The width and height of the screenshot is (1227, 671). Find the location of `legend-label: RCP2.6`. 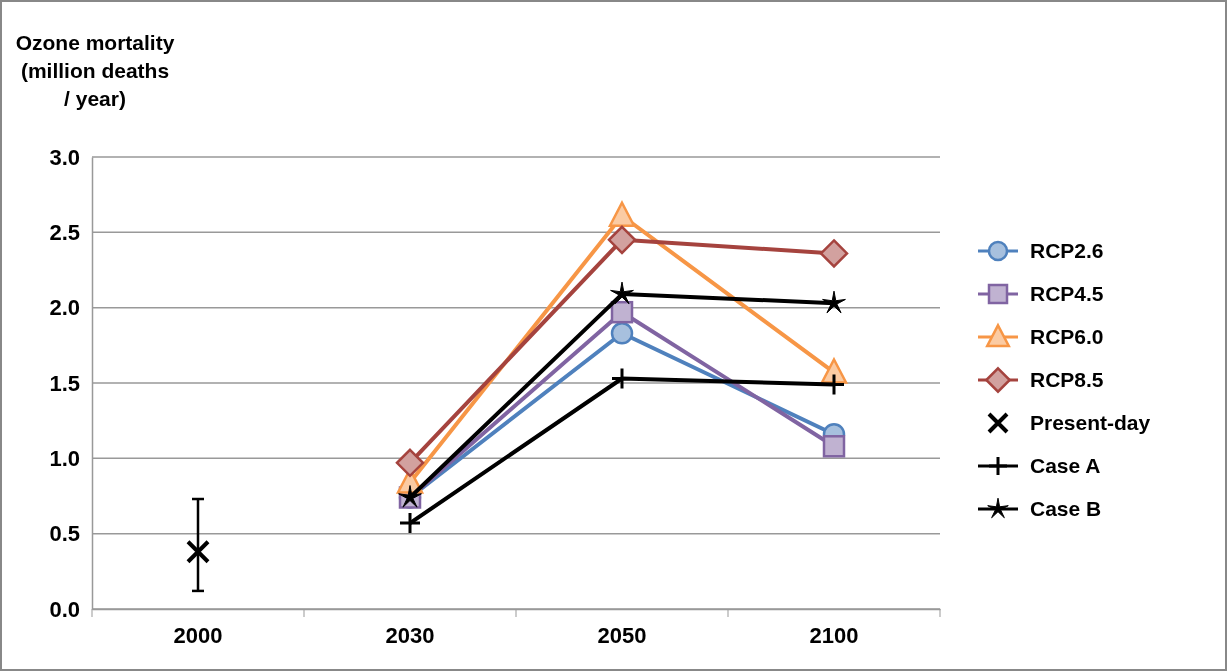

legend-label: RCP2.6 is located at coordinates (1067, 251).